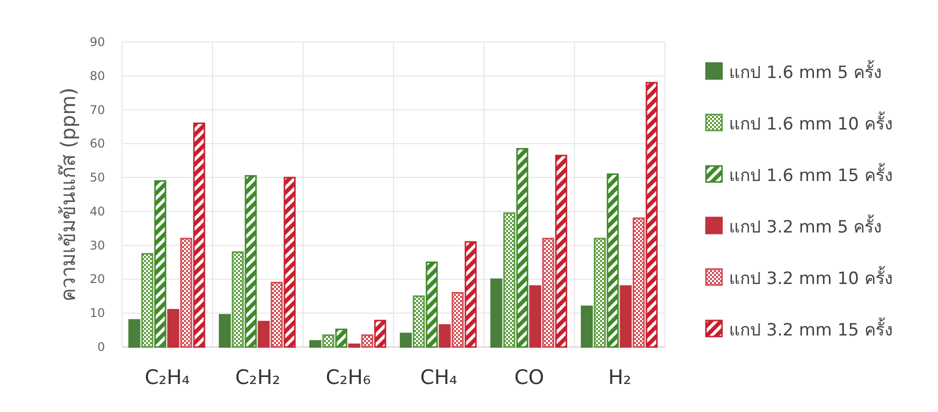 This screenshot has height=412, width=938. I want to click on y-tick-label: 80, so click(97, 75).